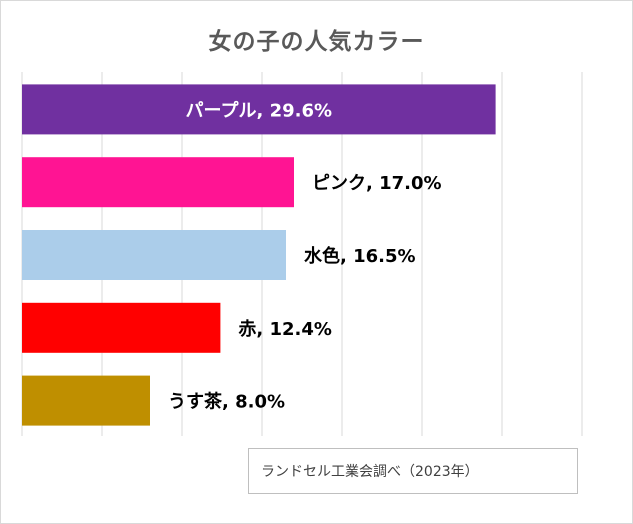  Describe the element at coordinates (226, 402) in the screenshot. I see `data-label-5: うす茶, 8.0%` at that location.